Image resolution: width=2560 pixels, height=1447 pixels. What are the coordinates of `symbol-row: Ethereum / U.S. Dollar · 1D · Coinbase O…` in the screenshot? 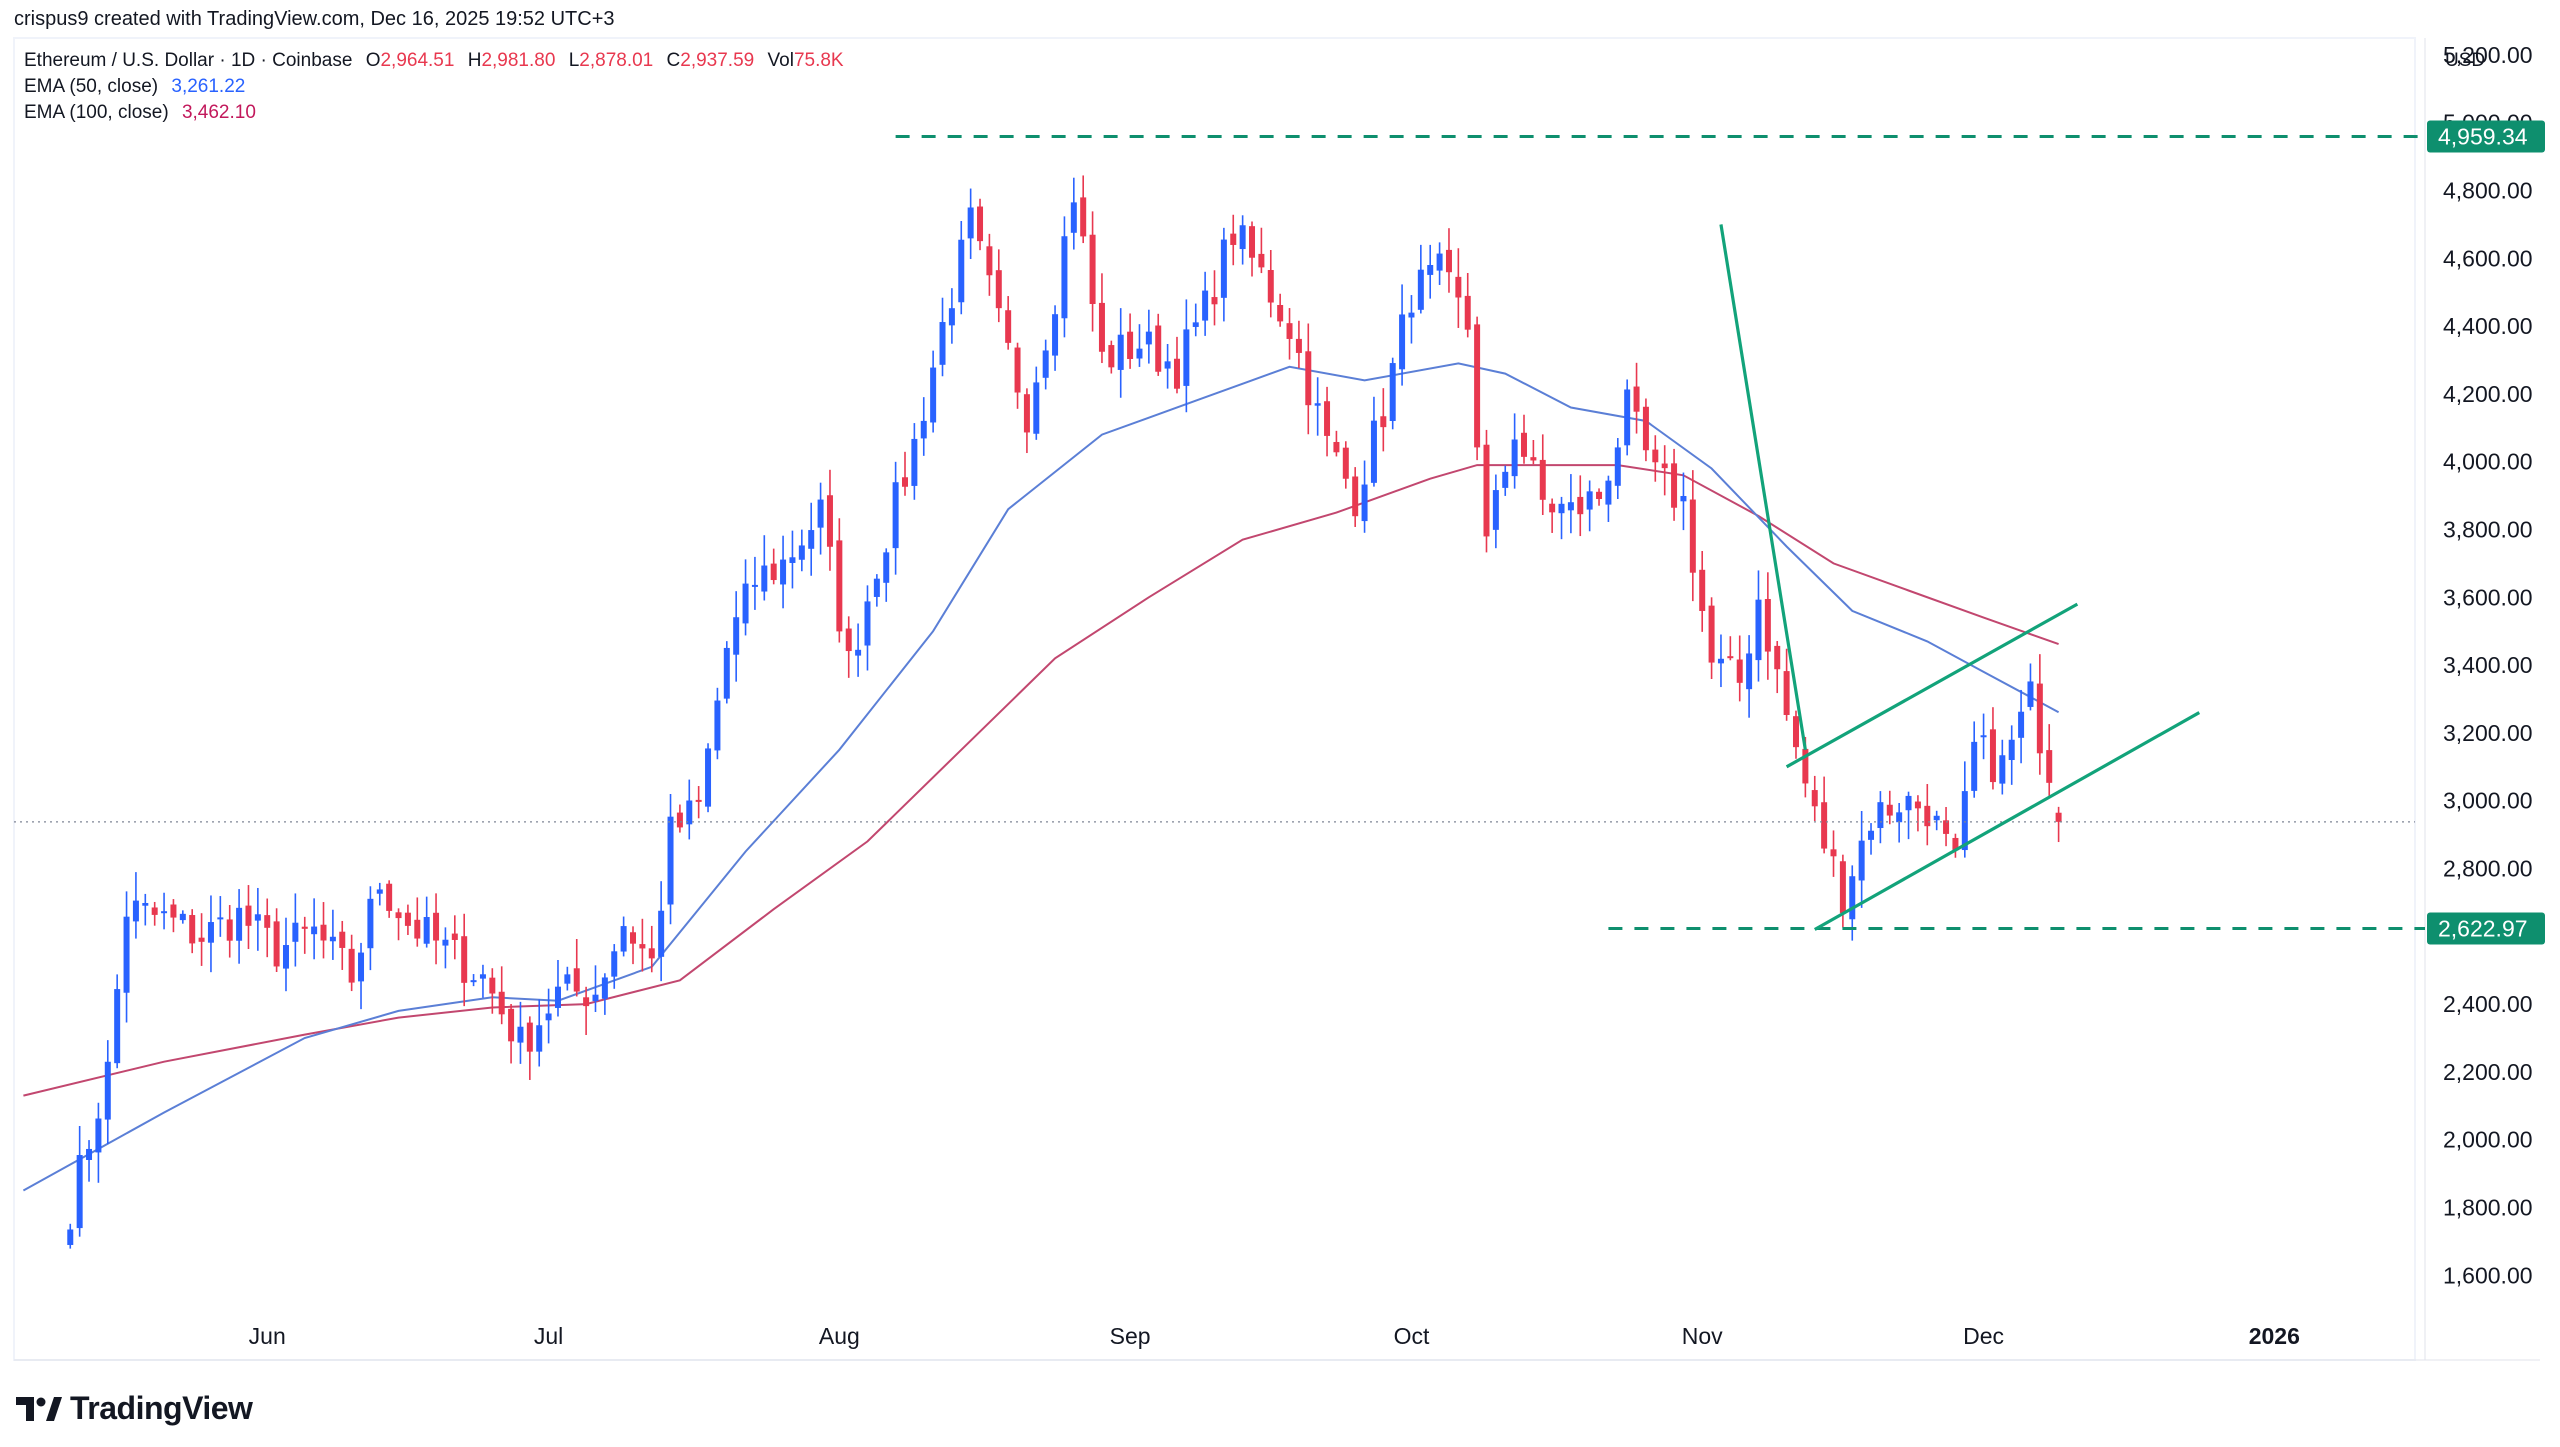 It's located at (438, 61).